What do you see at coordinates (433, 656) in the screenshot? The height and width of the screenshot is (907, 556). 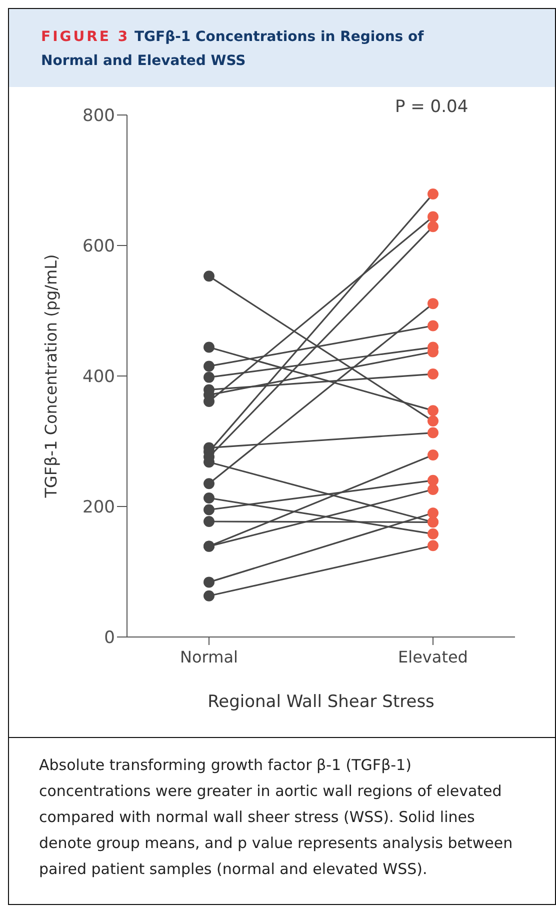 I see `x-tick-label: Elevated` at bounding box center [433, 656].